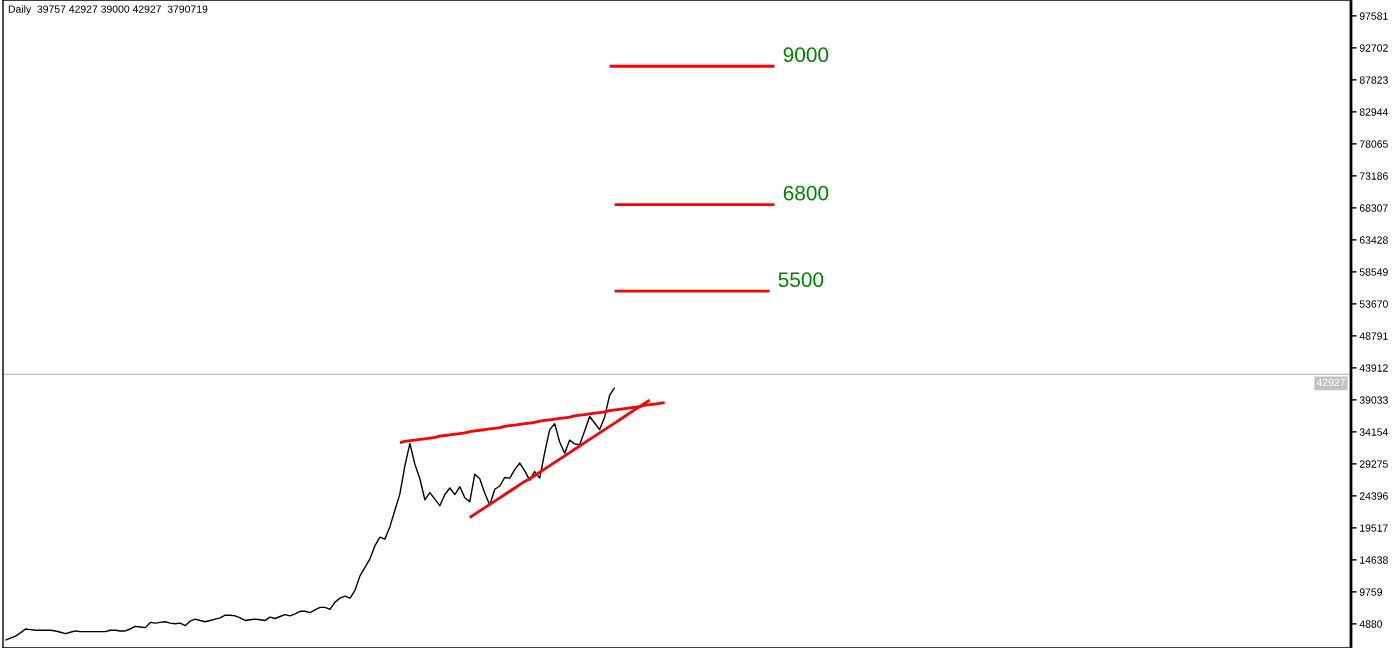 This screenshot has width=1395, height=648. What do you see at coordinates (1373, 240) in the screenshot?
I see `y-tick-label: 63428` at bounding box center [1373, 240].